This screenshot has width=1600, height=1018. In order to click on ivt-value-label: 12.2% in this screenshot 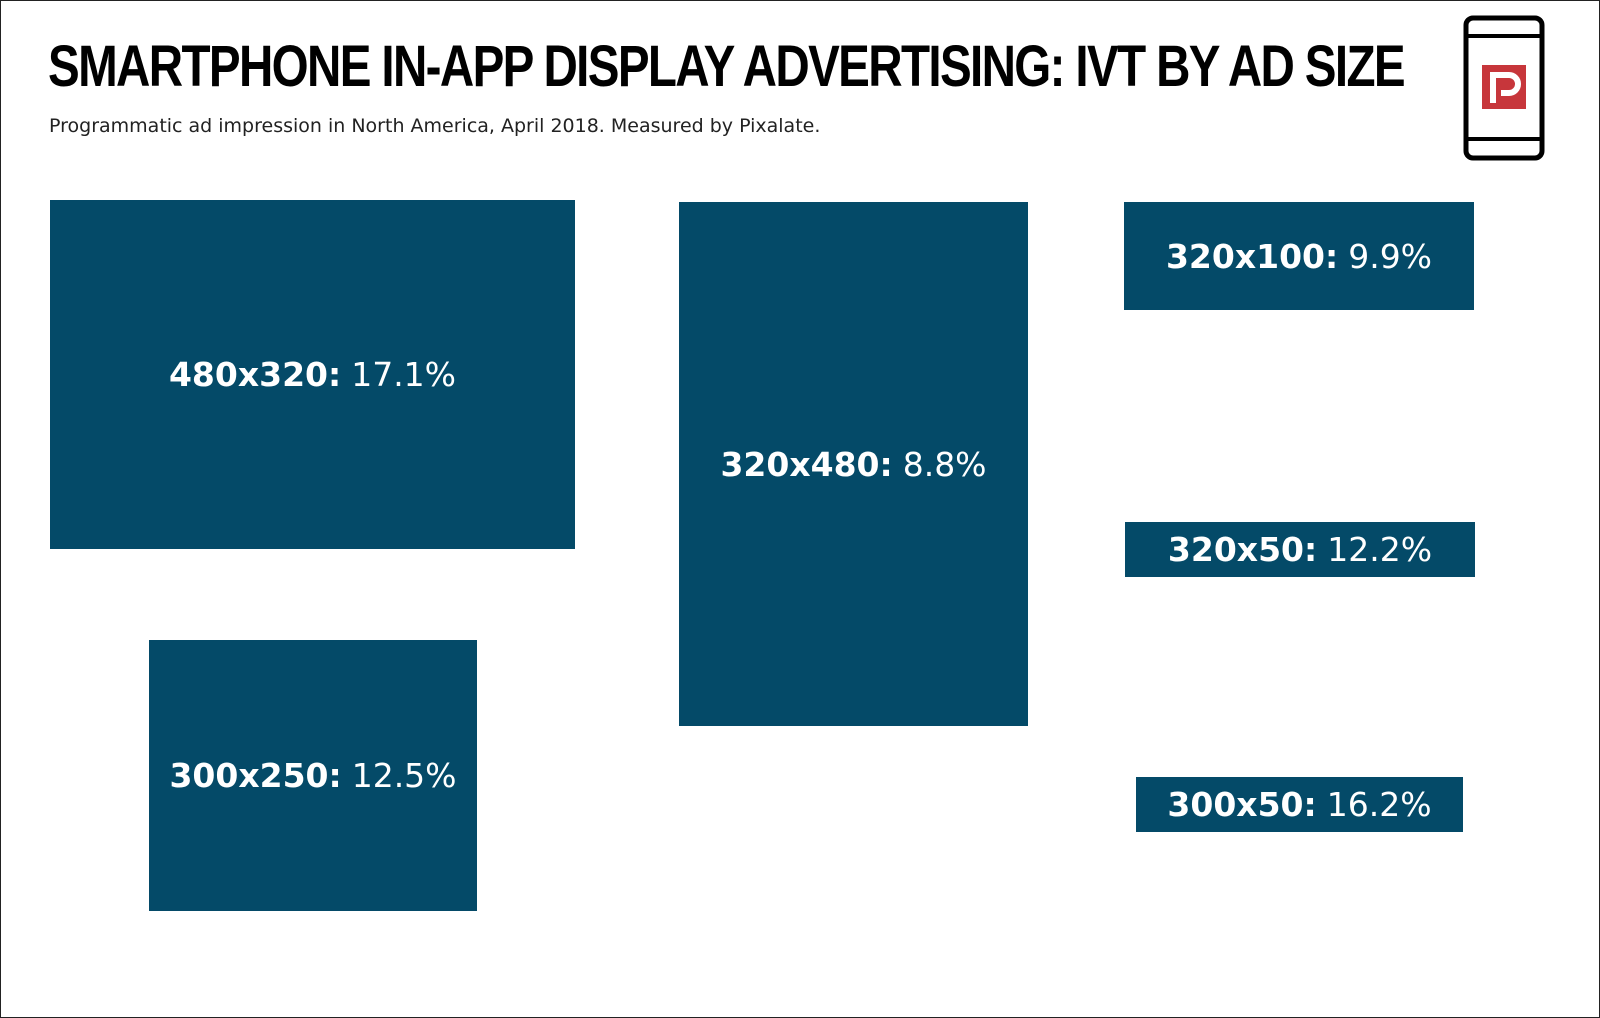, I will do `click(1380, 549)`.